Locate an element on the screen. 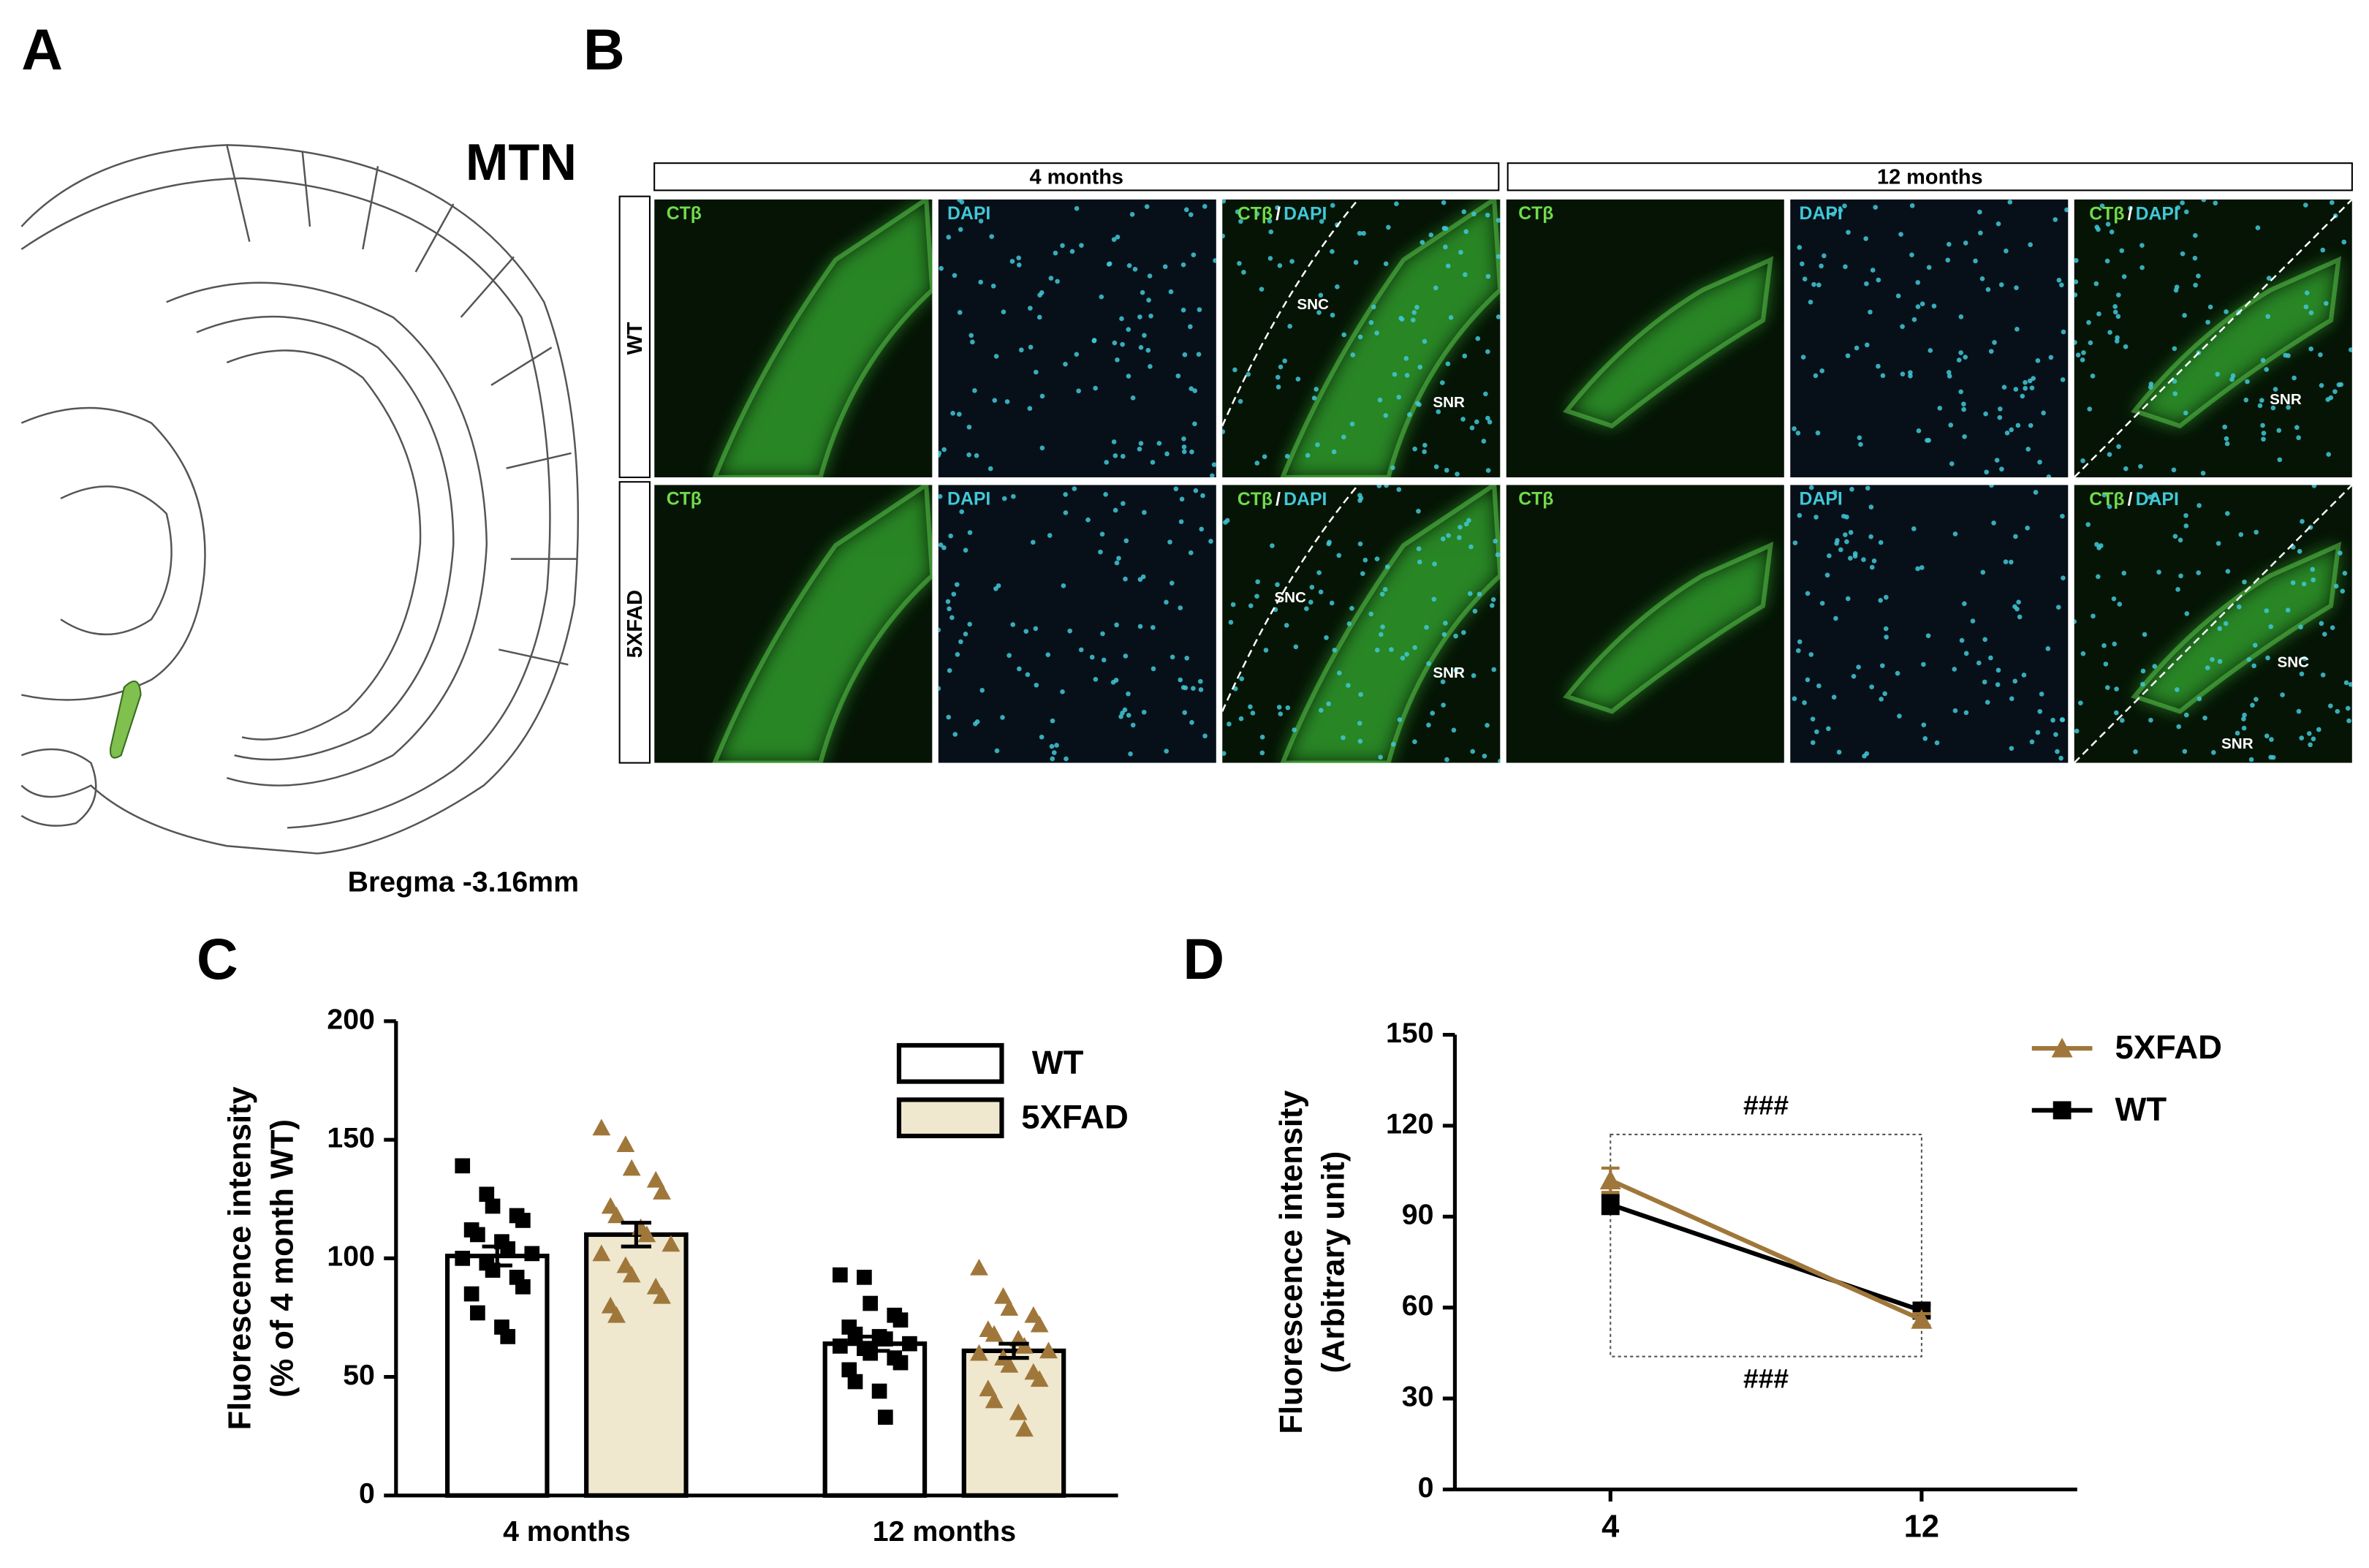 The image size is (2369, 1568). fiber-band-core is located at coordinates (822, 338).